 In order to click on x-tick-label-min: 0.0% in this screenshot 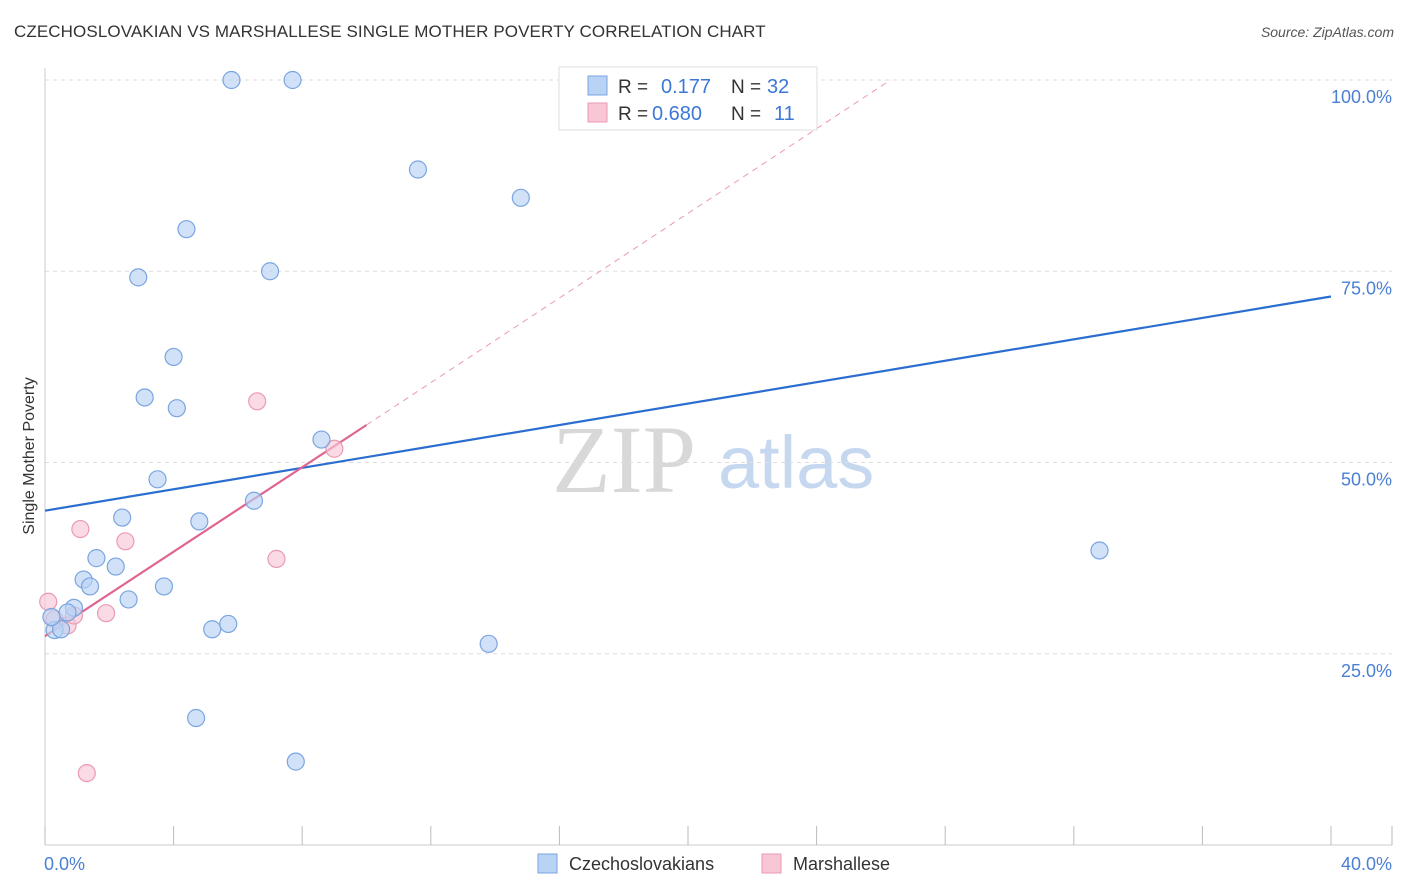, I will do `click(64, 864)`.